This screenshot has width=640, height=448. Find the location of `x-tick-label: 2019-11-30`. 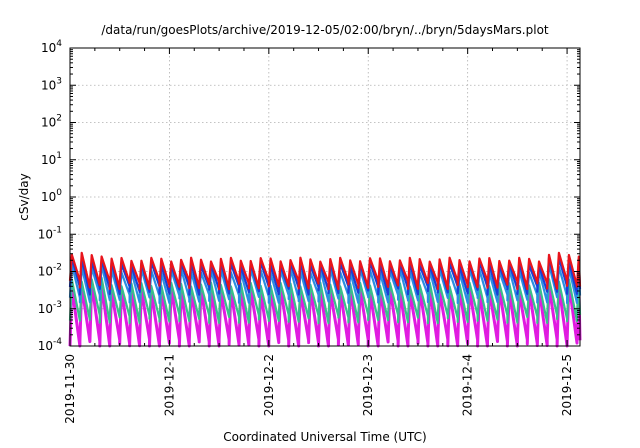

x-tick-label: 2019-11-30 is located at coordinates (70, 389).